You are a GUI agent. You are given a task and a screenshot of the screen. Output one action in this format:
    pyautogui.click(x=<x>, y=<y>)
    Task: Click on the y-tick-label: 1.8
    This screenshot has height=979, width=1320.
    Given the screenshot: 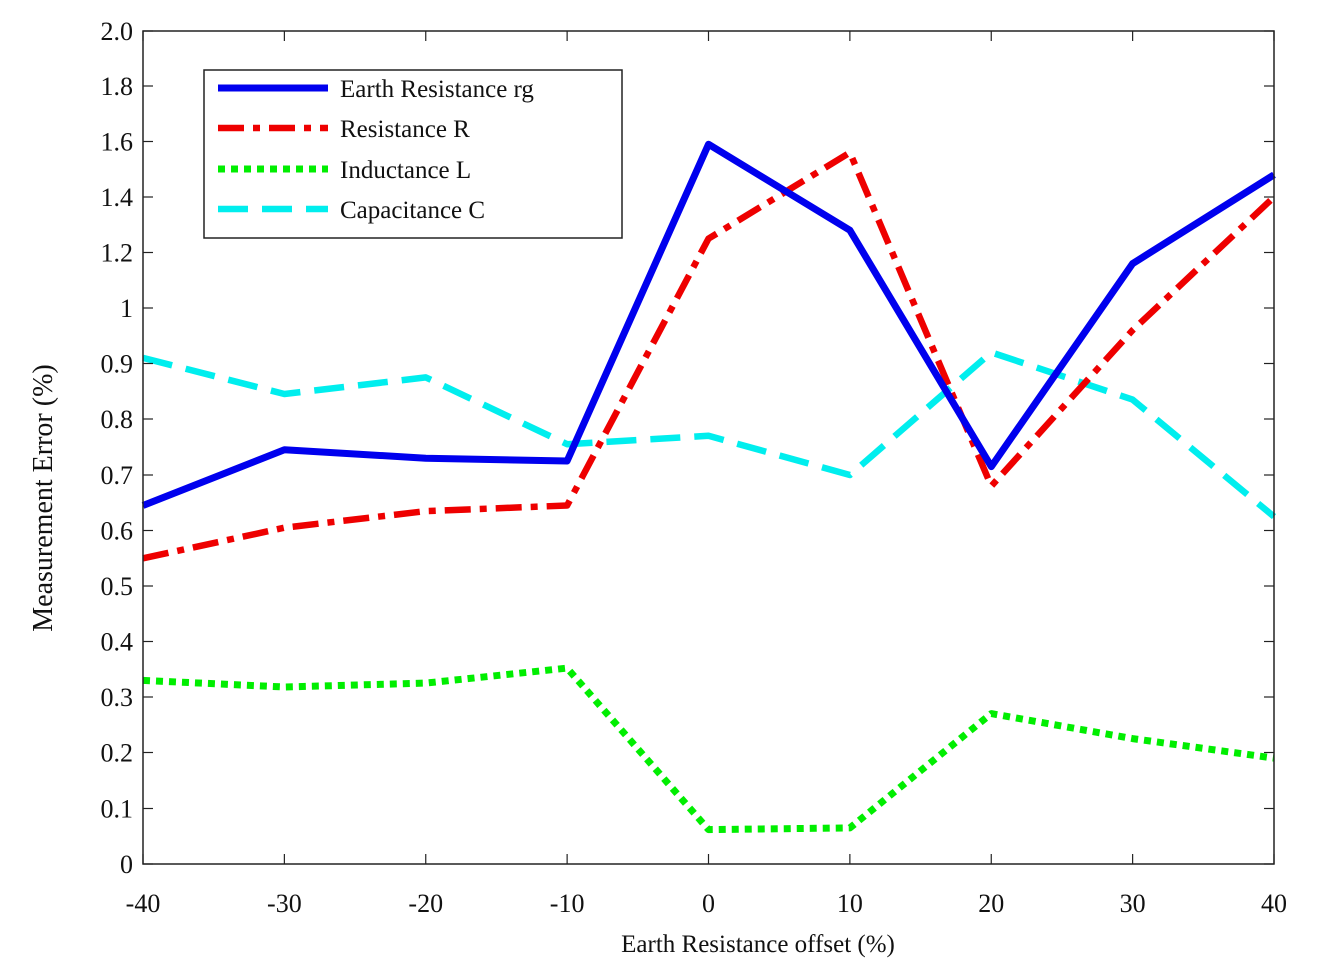 What is the action you would take?
    pyautogui.click(x=117, y=86)
    